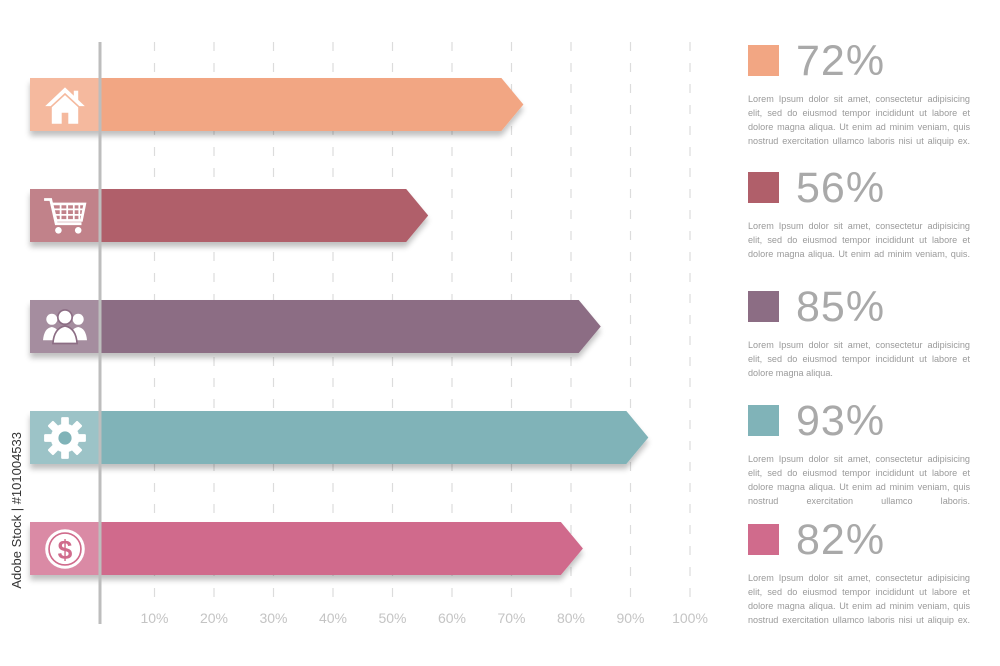 The image size is (1000, 666). Describe the element at coordinates (511, 618) in the screenshot. I see `x-tick-label: 70%` at that location.